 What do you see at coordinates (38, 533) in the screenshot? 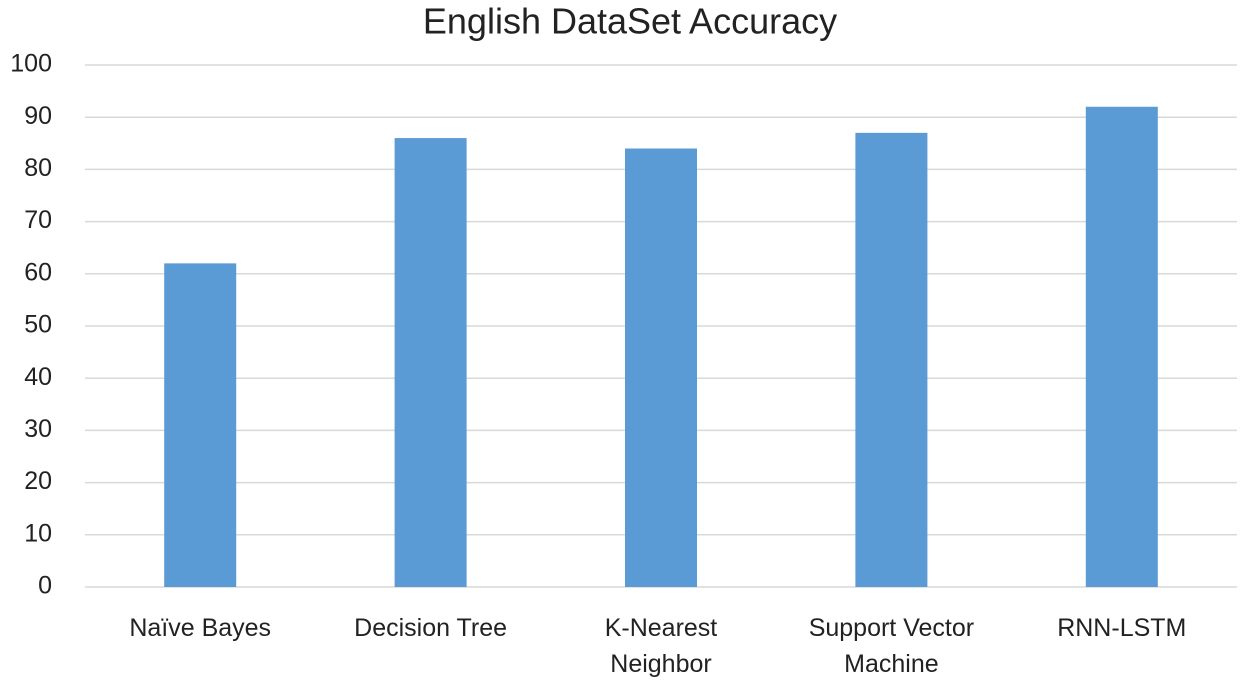
I see `y-tick-label: 10` at bounding box center [38, 533].